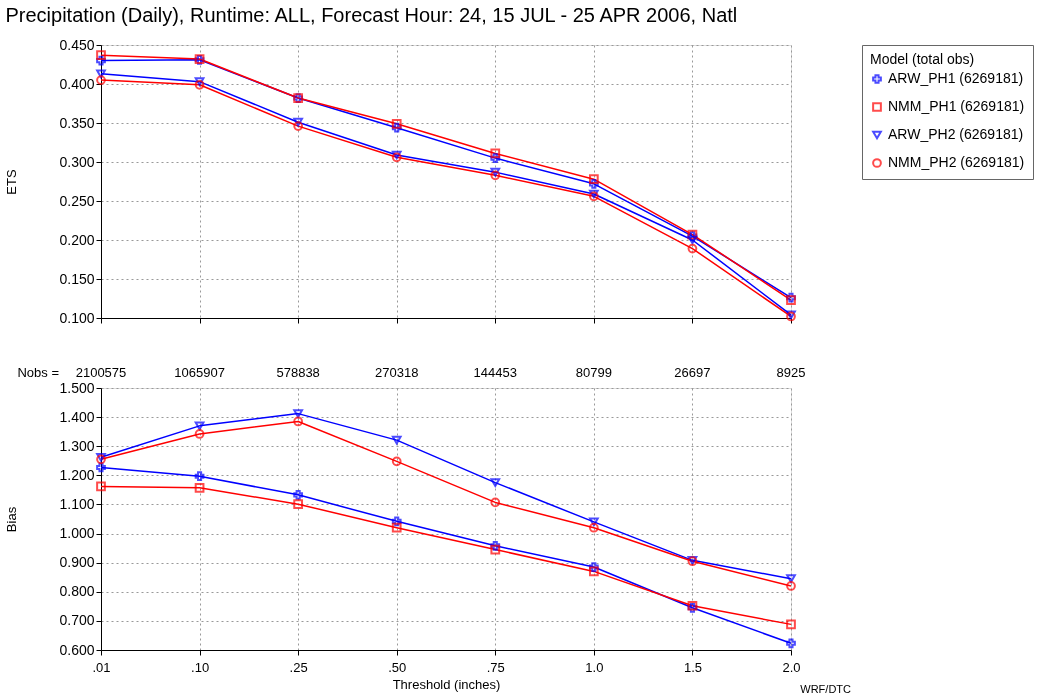  Describe the element at coordinates (495, 667) in the screenshot. I see `x-tick-label: .75` at that location.